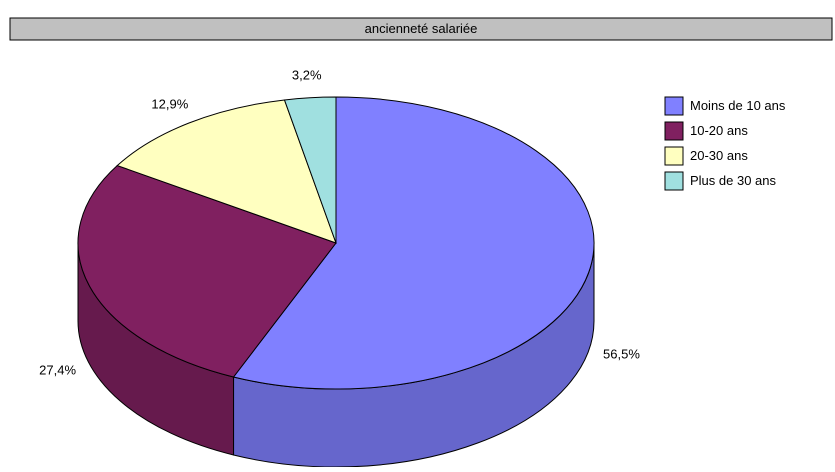  I want to click on legend-label: 10-20 ans, so click(719, 130).